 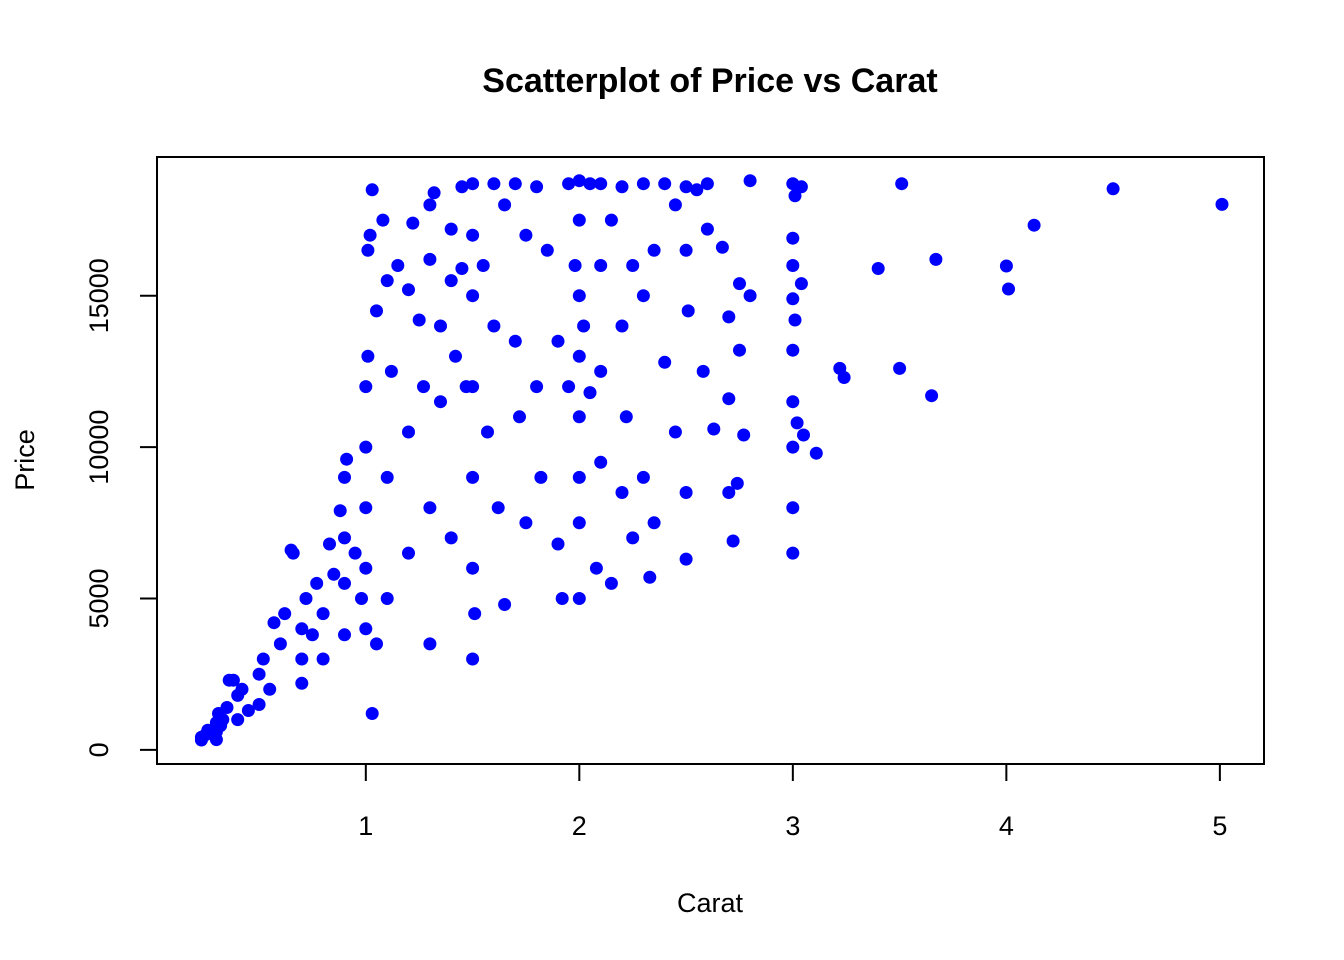 I want to click on x-tick-label: 5, so click(x=1219, y=826).